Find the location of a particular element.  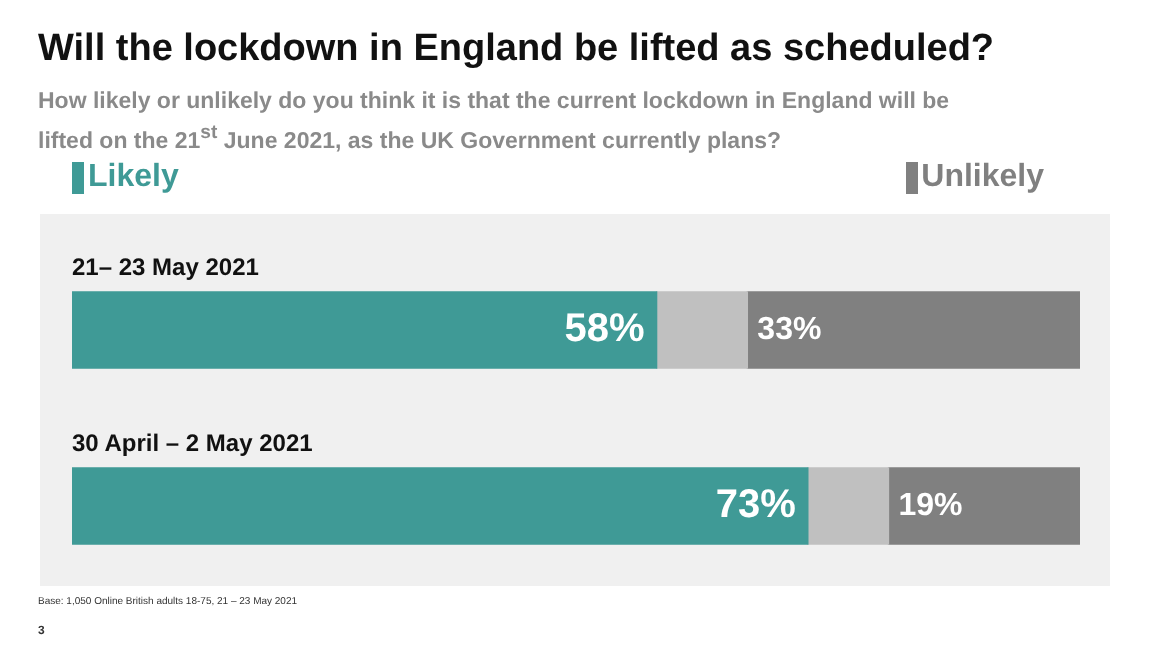

legend-label: Likely is located at coordinates (133, 178).